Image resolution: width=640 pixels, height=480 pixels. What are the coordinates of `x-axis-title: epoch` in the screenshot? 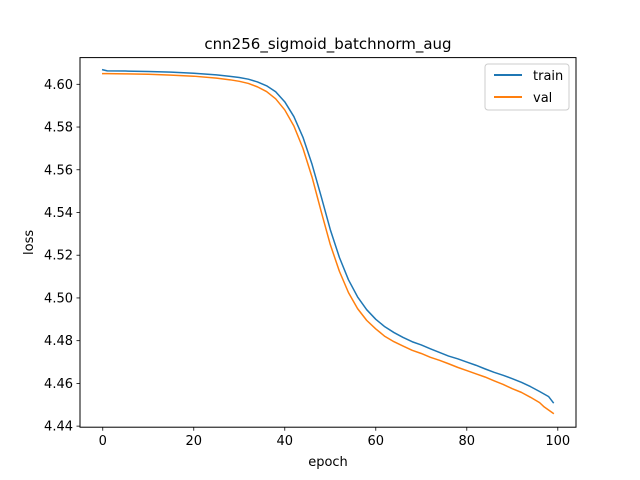 It's located at (328, 462).